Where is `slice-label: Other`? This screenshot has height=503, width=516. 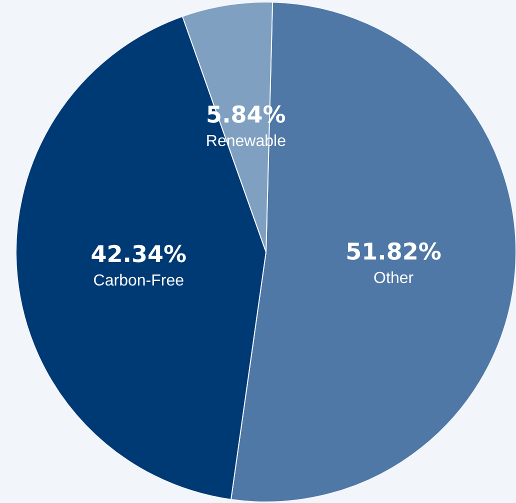
slice-label: Other is located at coordinates (394, 279).